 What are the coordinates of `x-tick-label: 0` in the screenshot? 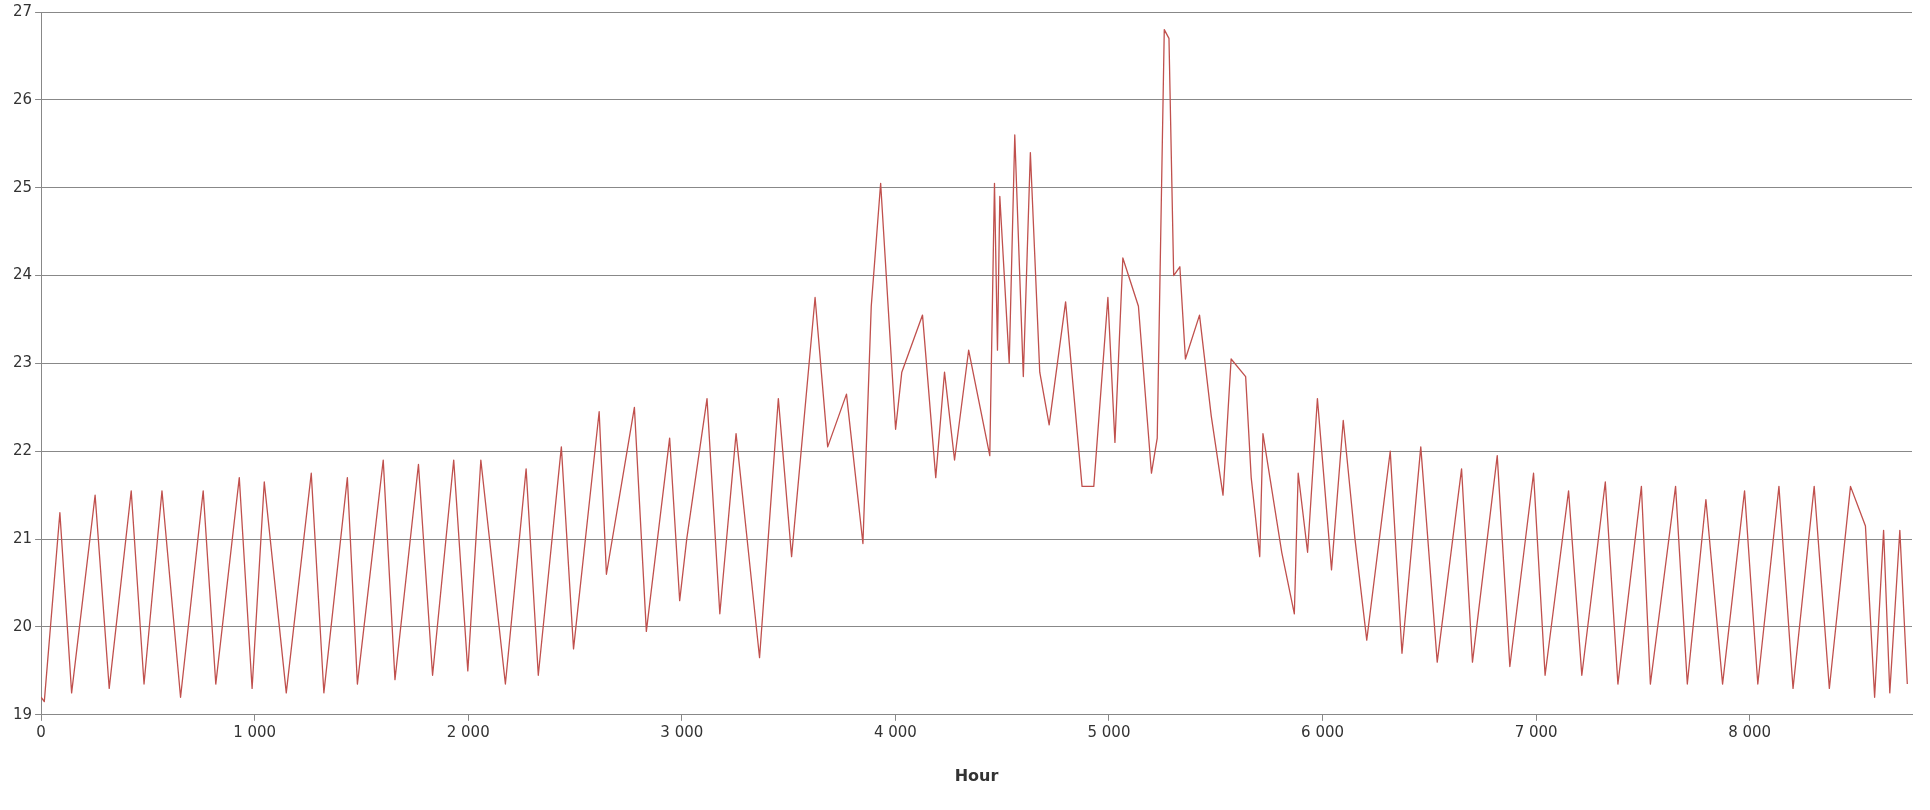 It's located at (41, 731).